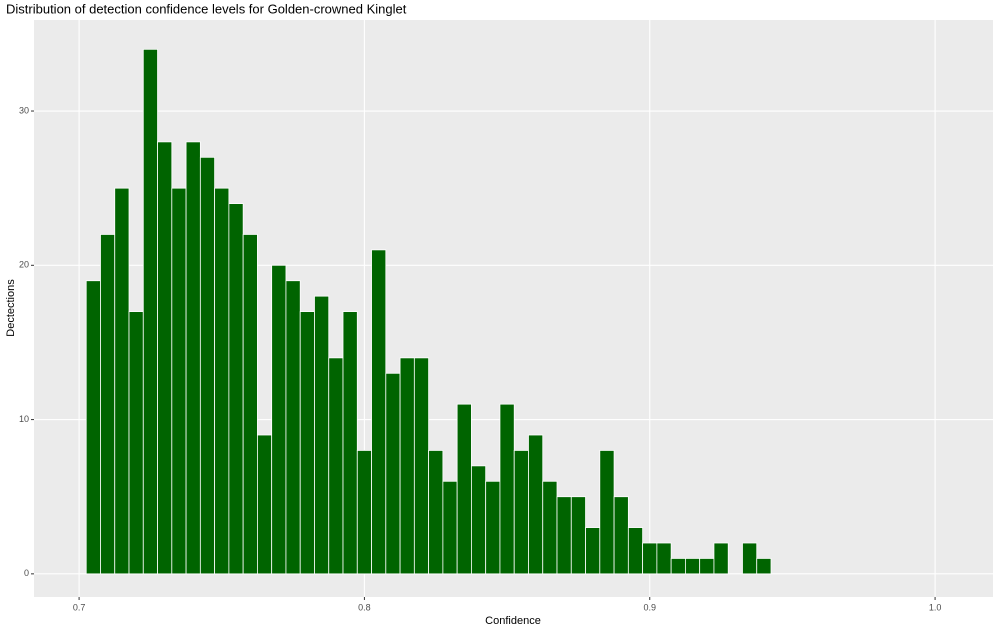 This screenshot has height=637, width=1000. Describe the element at coordinates (513, 621) in the screenshot. I see `x-axis-label: Confidence` at that location.